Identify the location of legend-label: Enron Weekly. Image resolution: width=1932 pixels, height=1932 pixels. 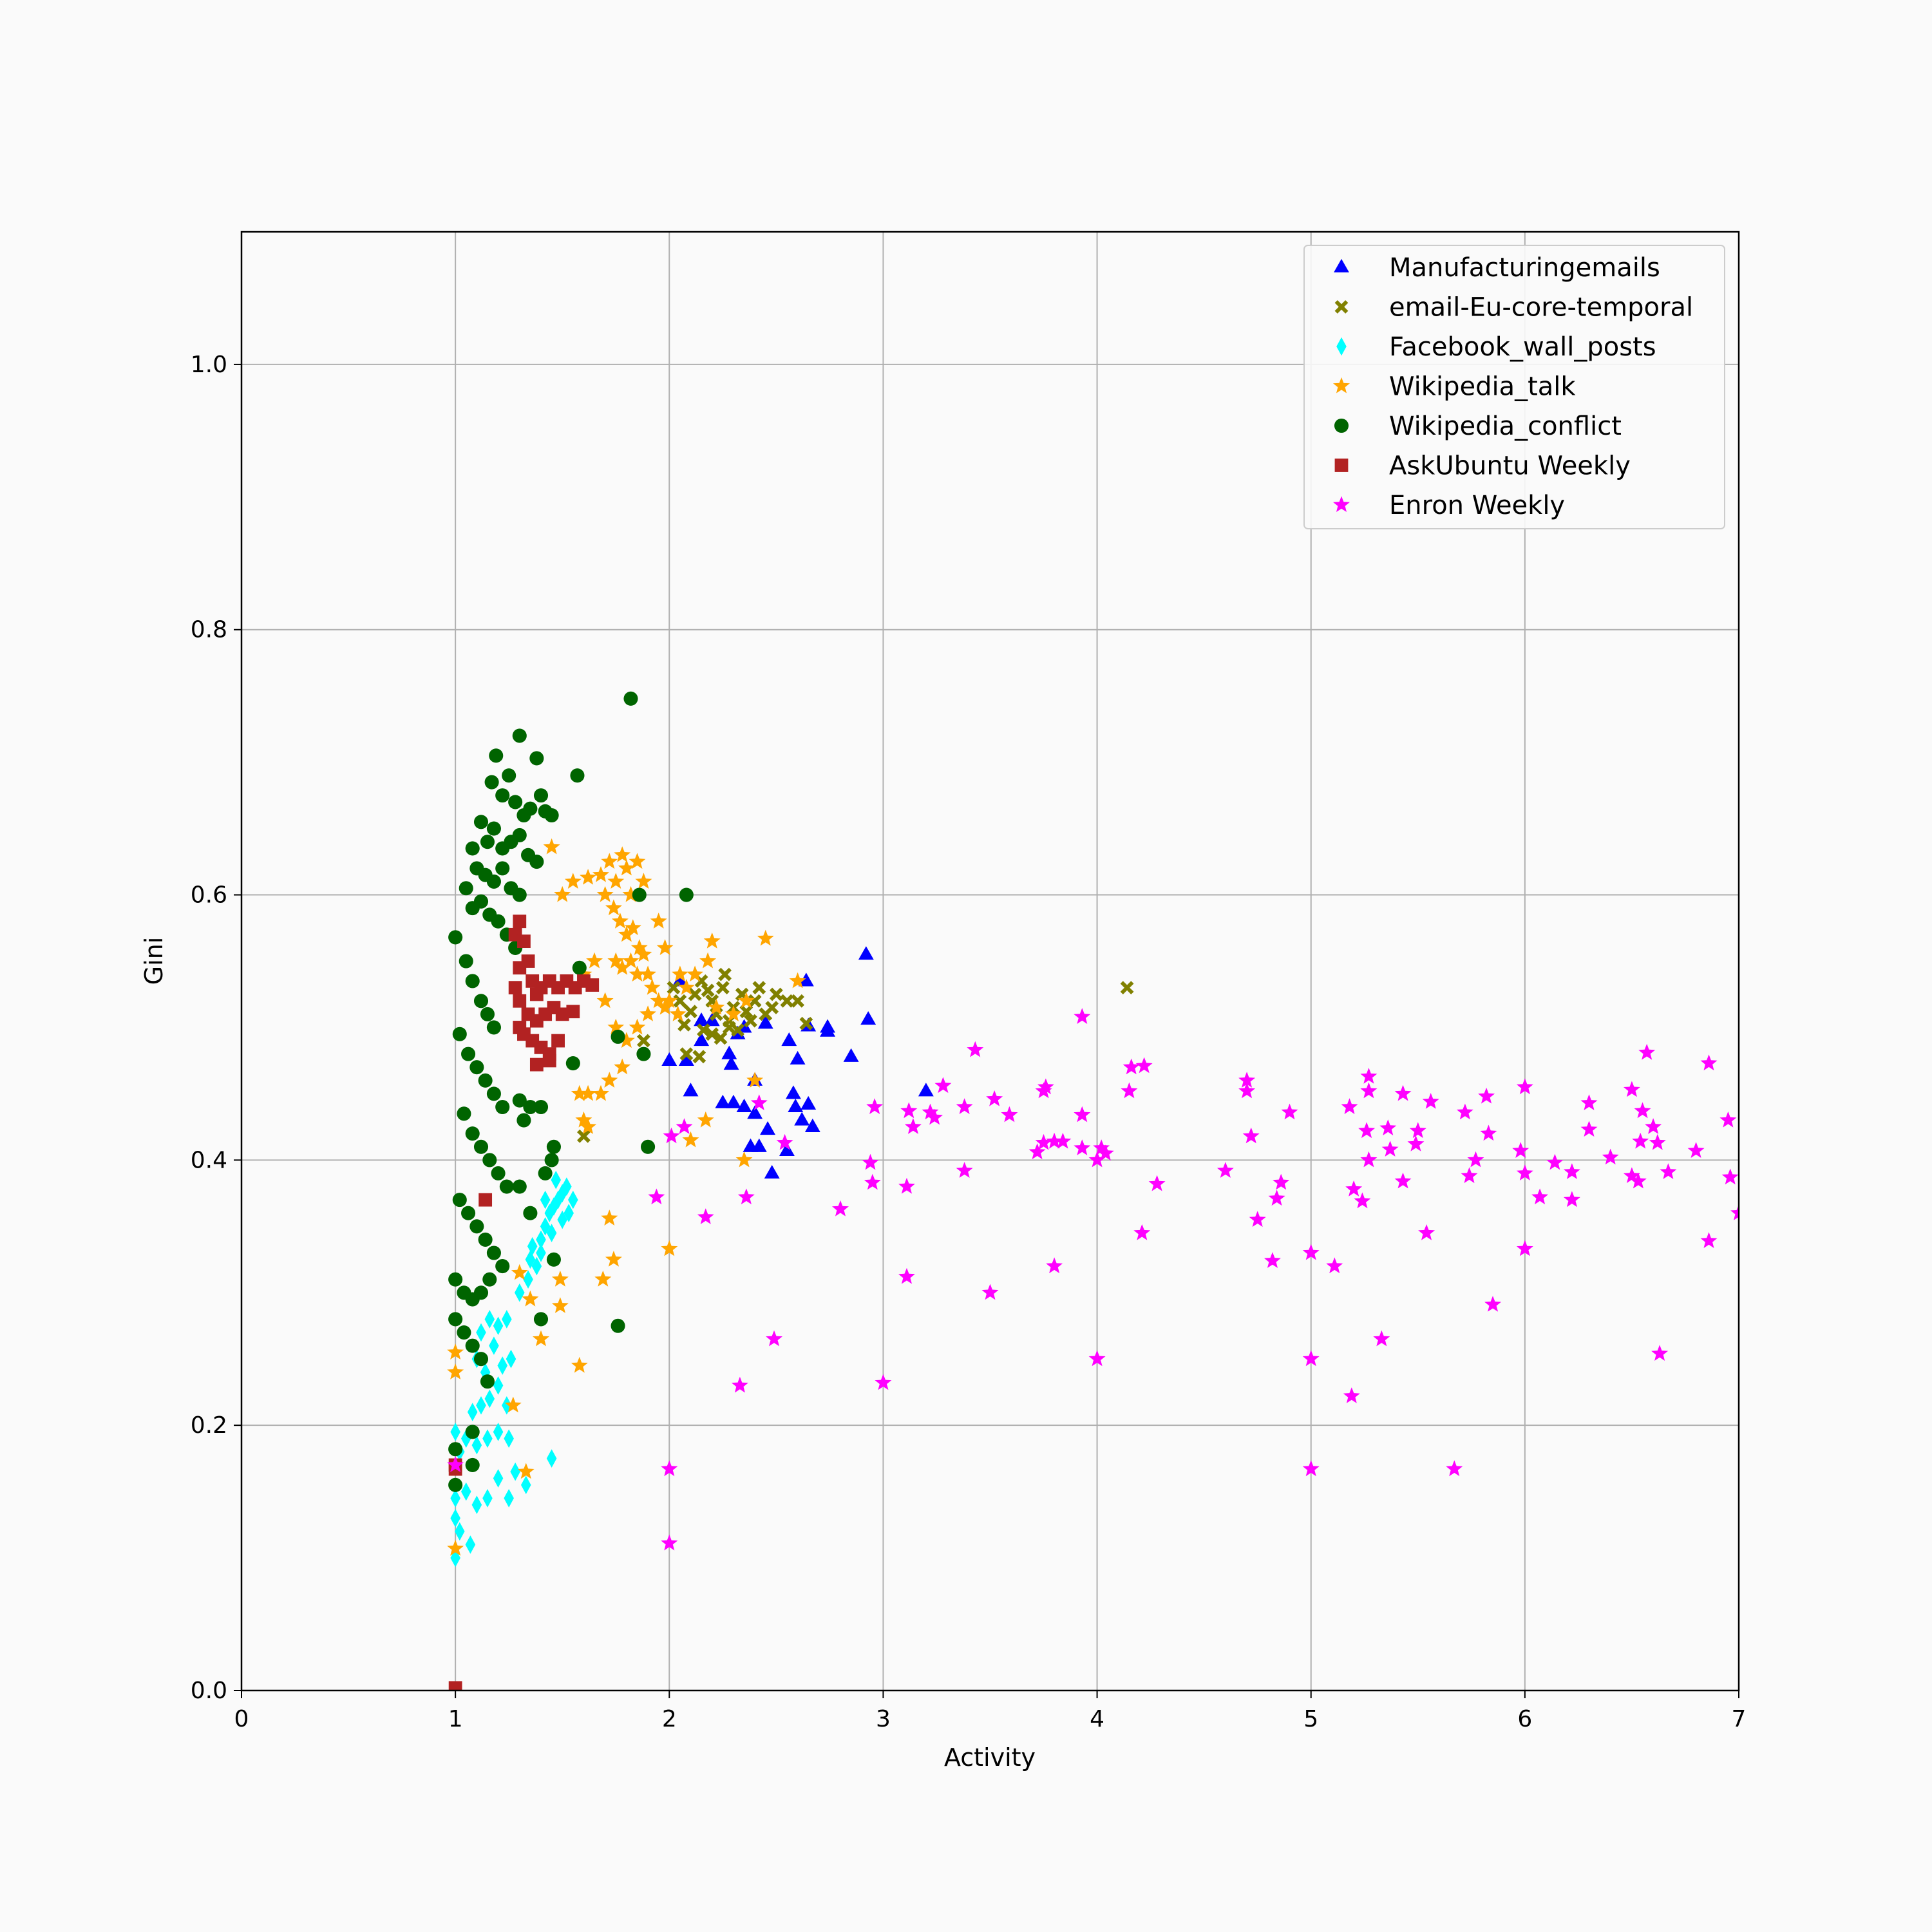
(1477, 506).